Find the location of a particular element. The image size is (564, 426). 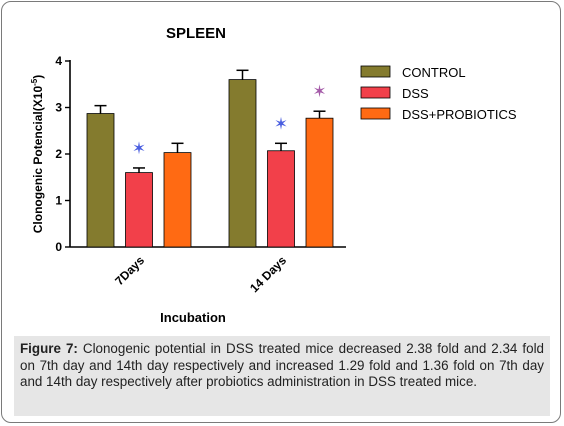

x-axis-label: Incubation is located at coordinates (193, 317).